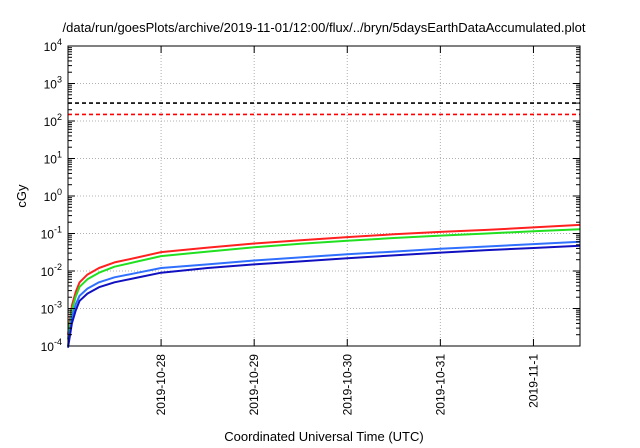 The image size is (640, 448). I want to click on x-tick-label: 2019-10-29, so click(254, 385).